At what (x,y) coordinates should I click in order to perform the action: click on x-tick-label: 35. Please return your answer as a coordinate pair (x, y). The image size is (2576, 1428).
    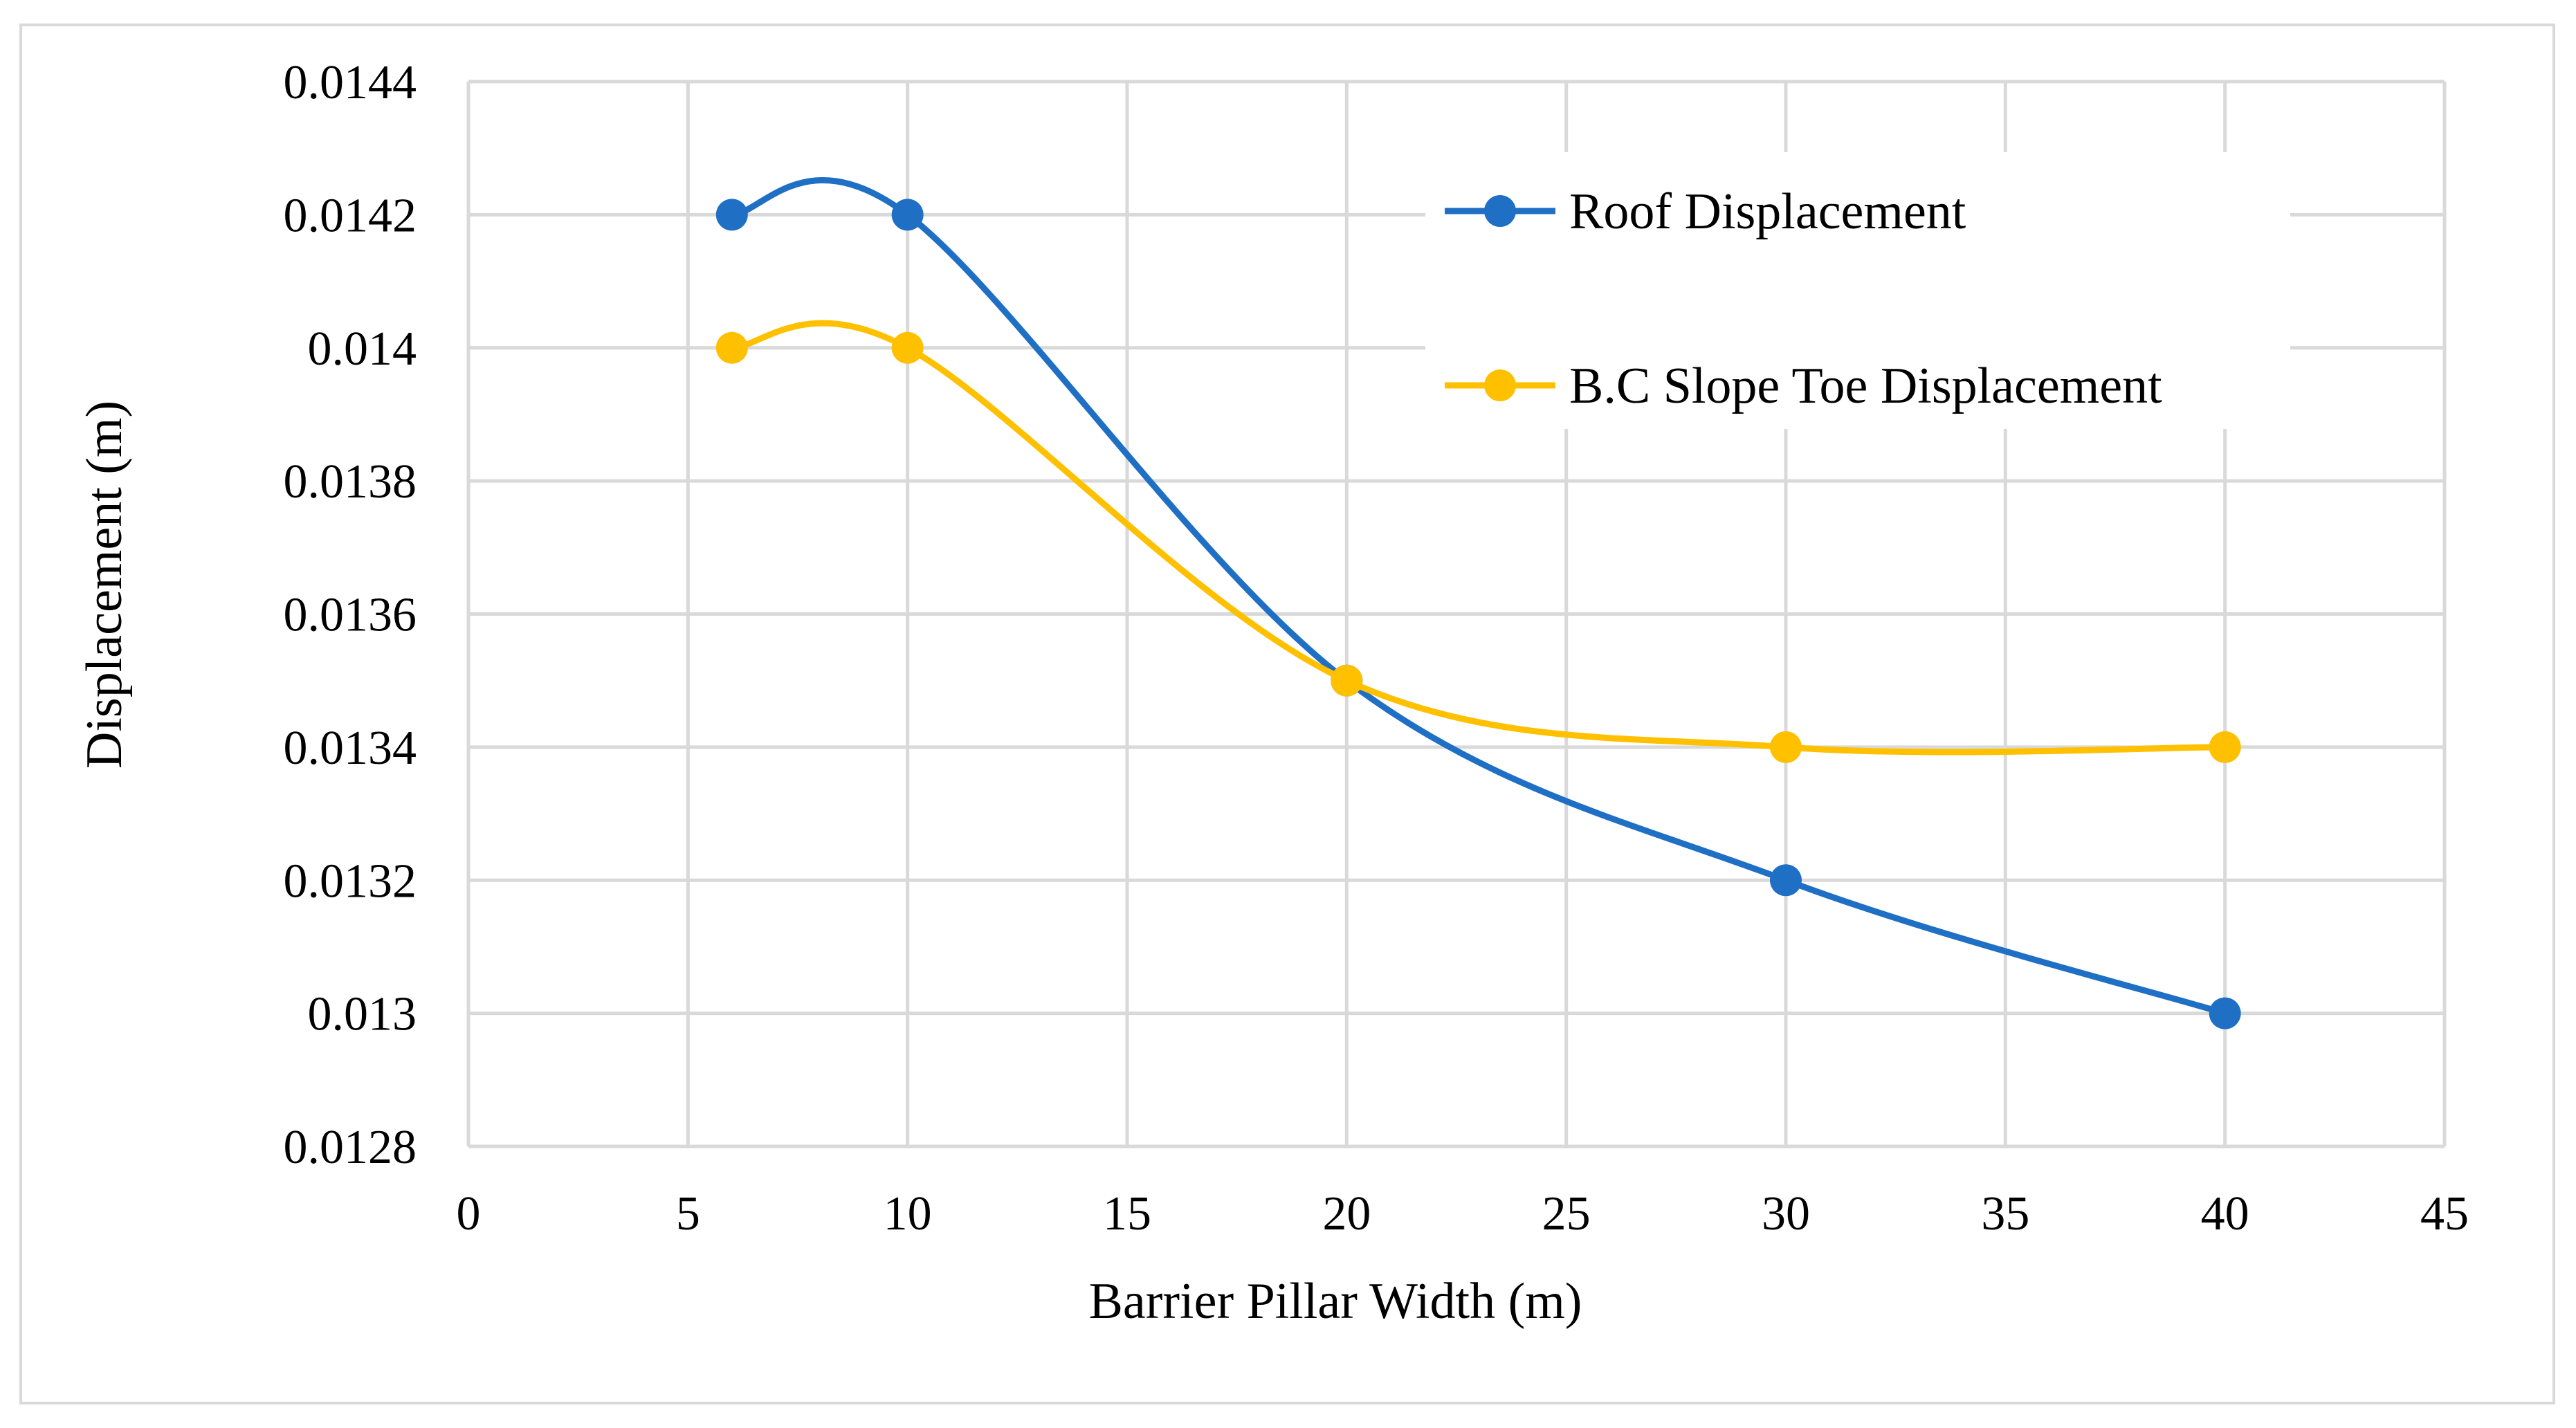
    Looking at the image, I should click on (2005, 1214).